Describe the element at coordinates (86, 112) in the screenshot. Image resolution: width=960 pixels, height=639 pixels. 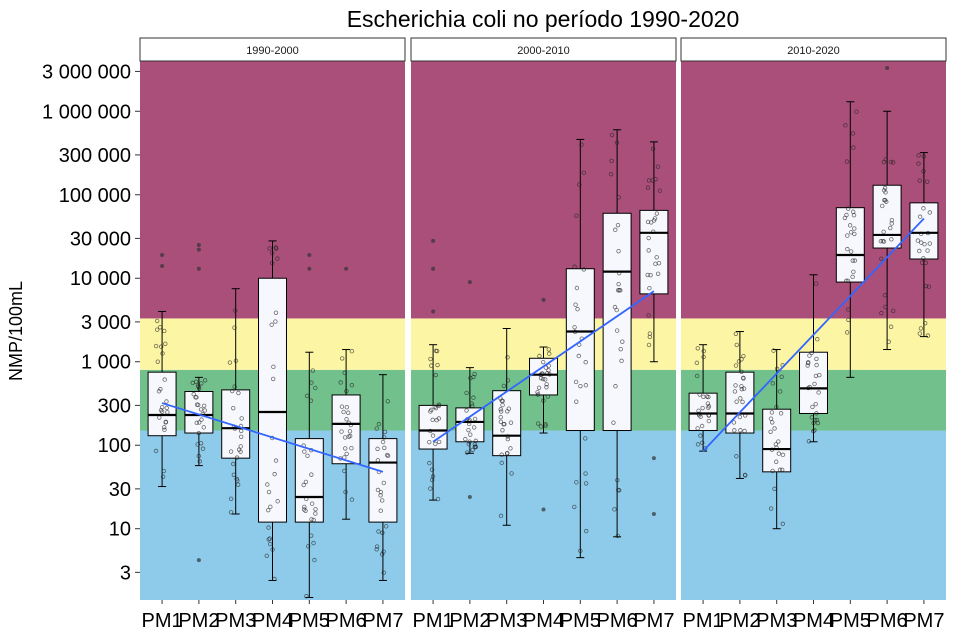
I see `y-tick-label: 1 000 000` at that location.